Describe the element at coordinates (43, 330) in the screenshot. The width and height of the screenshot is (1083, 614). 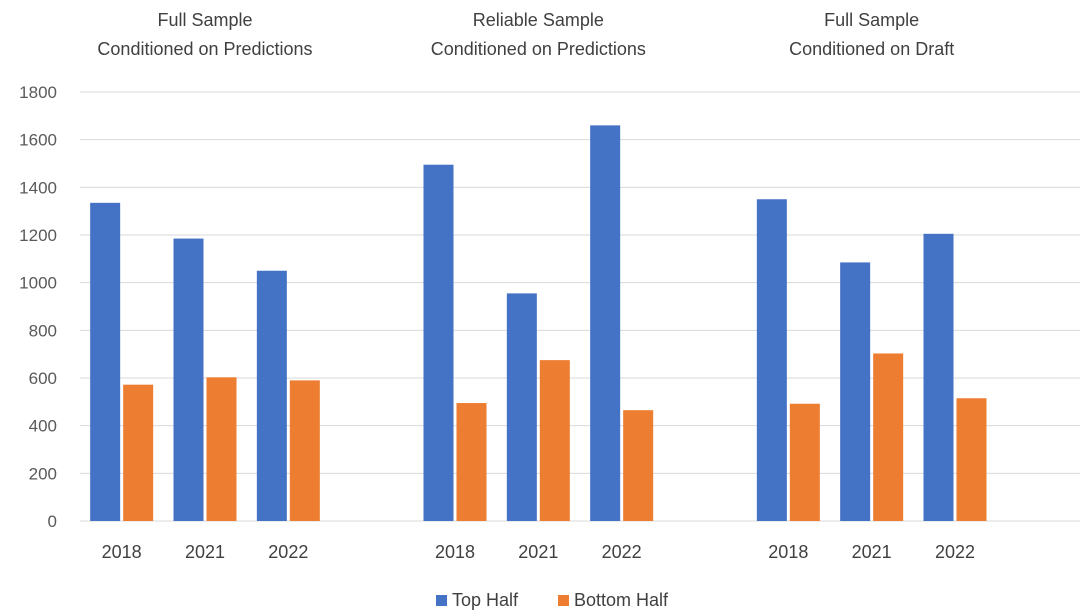
I see `y-tick-label: 800` at that location.